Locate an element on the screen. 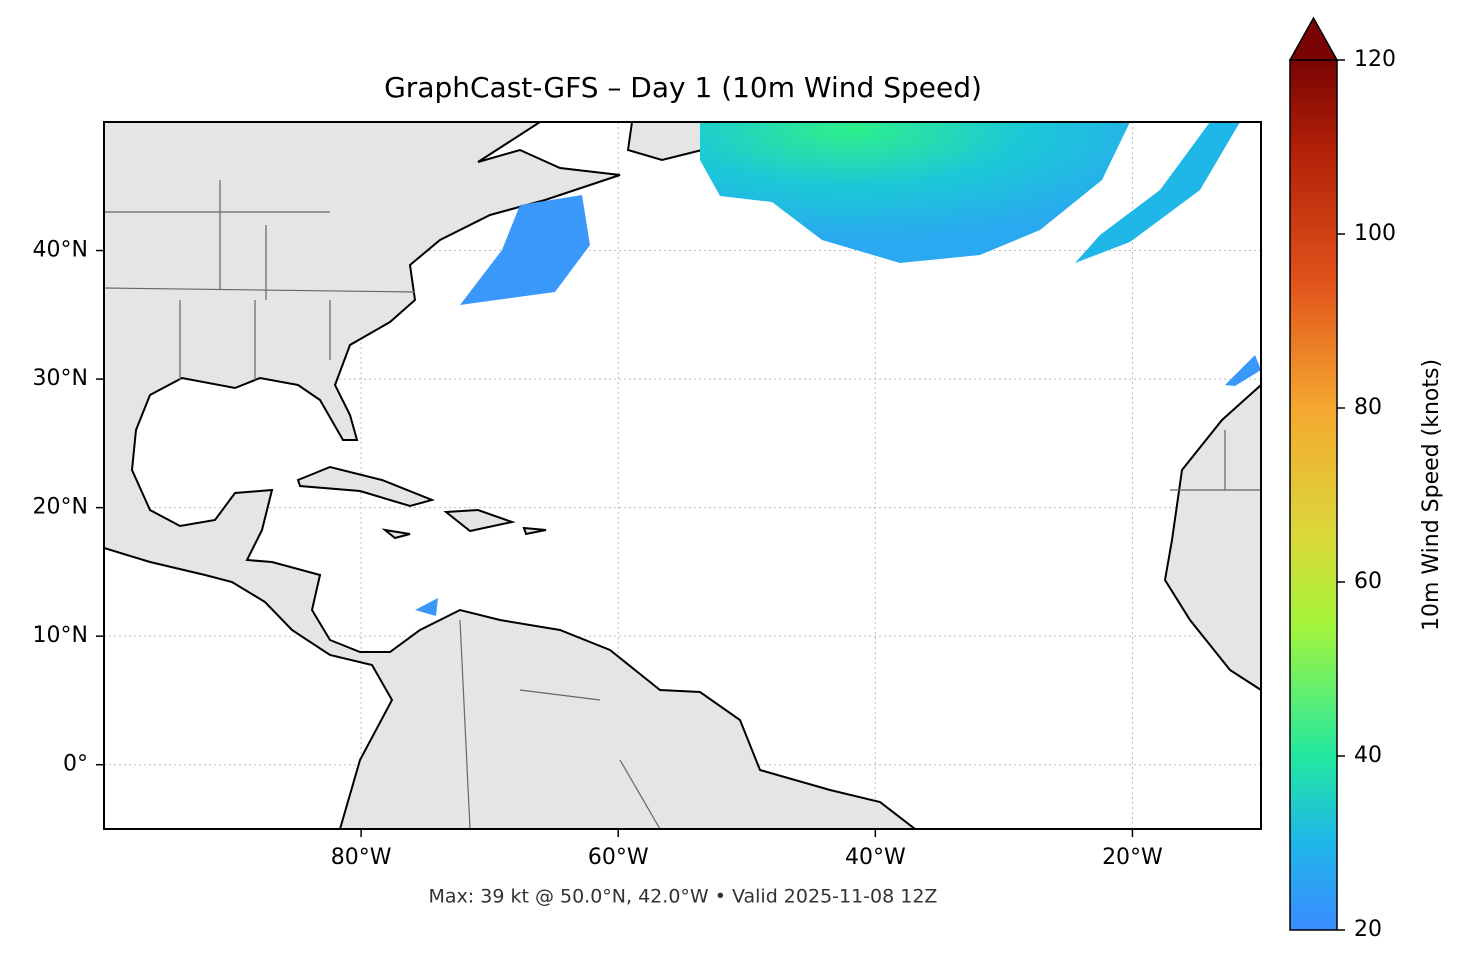 The height and width of the screenshot is (969, 1466). colorbar-extend is located at coordinates (1313, 38).